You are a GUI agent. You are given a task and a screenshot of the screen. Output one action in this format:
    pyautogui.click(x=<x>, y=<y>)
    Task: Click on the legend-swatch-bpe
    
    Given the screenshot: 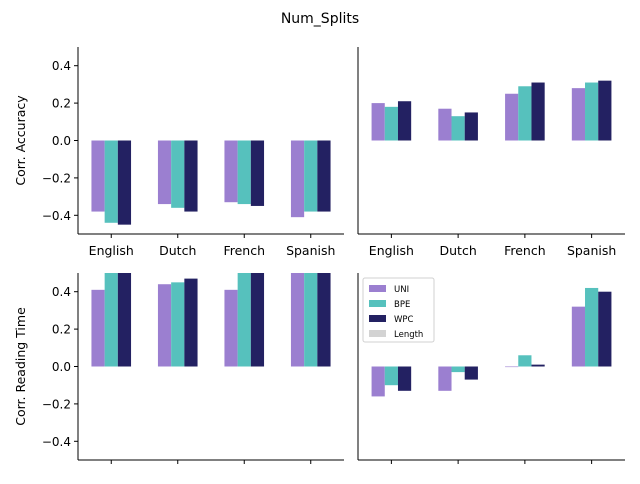 What is the action you would take?
    pyautogui.click(x=377, y=303)
    